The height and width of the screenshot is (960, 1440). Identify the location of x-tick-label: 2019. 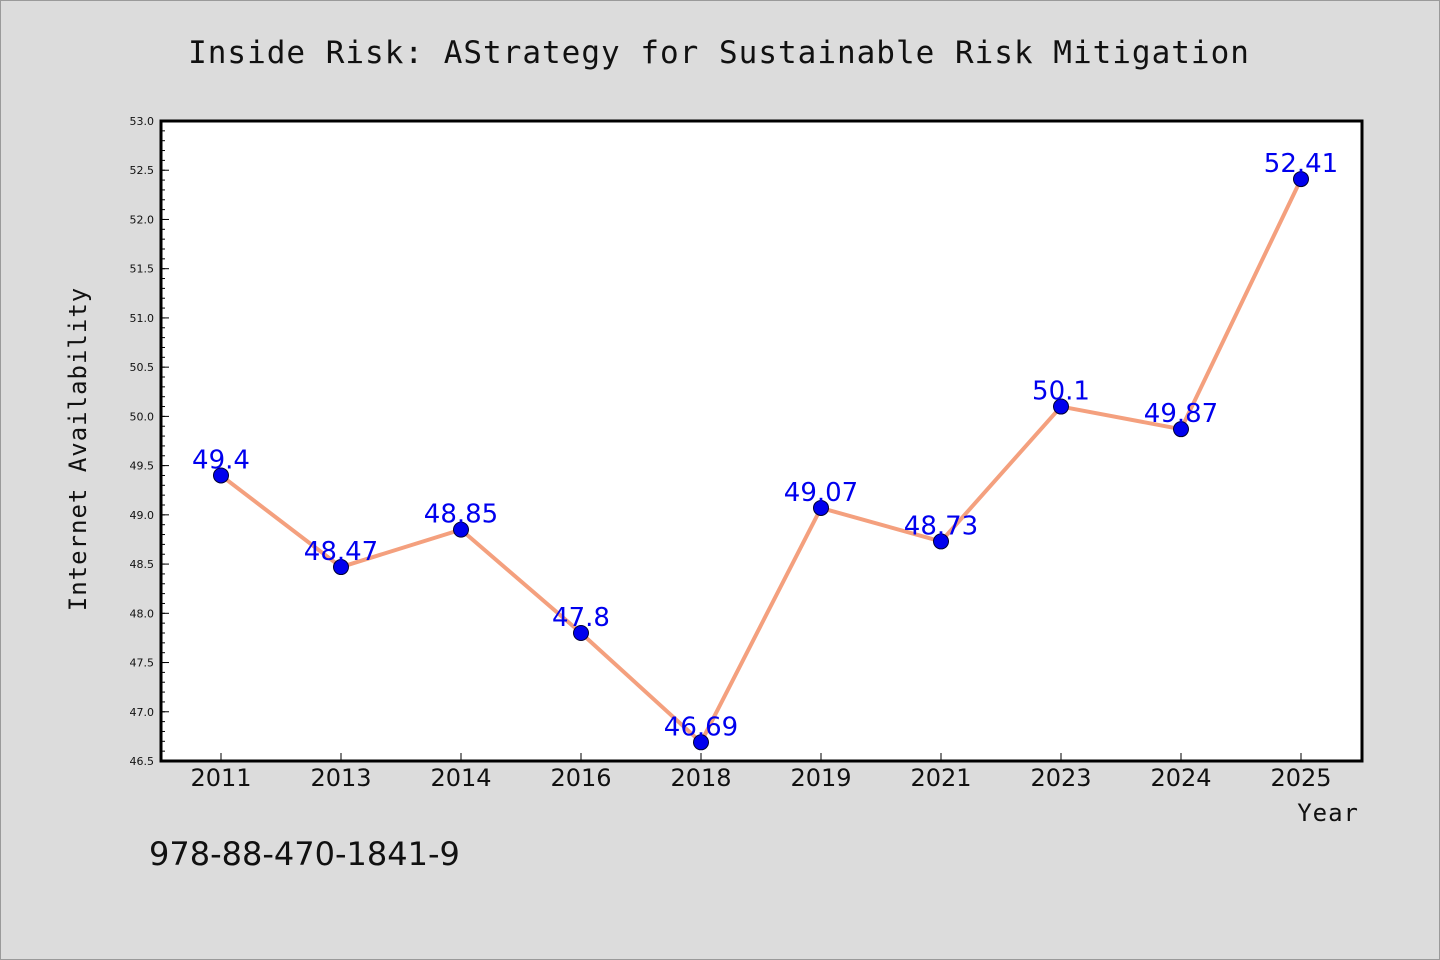
(820, 778).